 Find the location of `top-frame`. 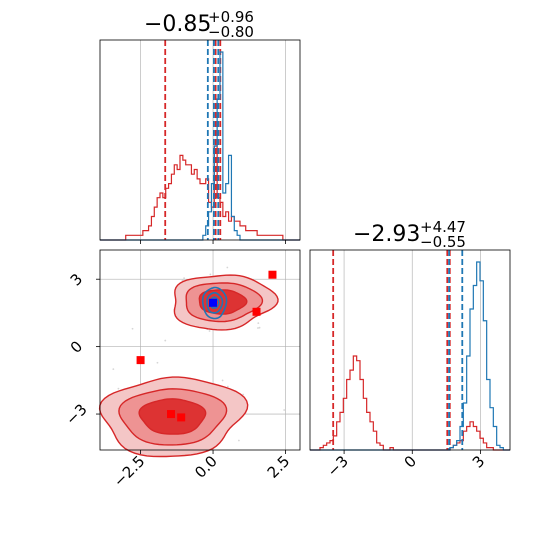

top-frame is located at coordinates (200, 140).